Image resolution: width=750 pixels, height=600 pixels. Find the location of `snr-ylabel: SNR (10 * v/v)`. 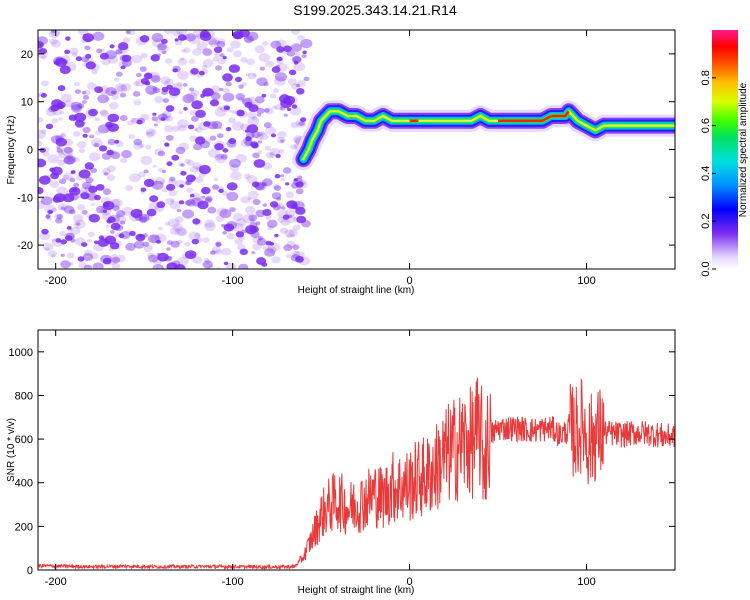

snr-ylabel: SNR (10 * v/v) is located at coordinates (11, 450).